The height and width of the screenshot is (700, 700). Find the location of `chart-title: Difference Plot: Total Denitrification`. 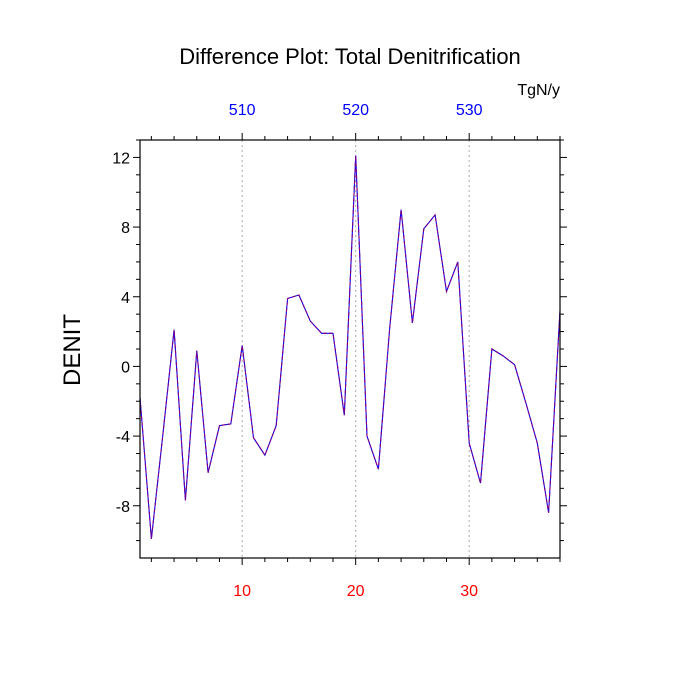

chart-title: Difference Plot: Total Denitrification is located at coordinates (350, 56).